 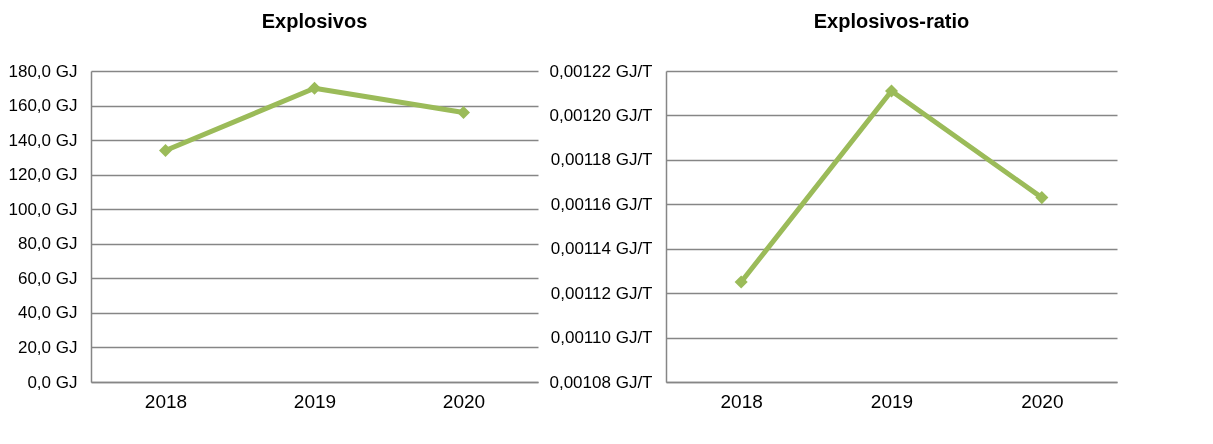 I want to click on y-tick-label: 0,00110 GJ/T, so click(x=601, y=338).